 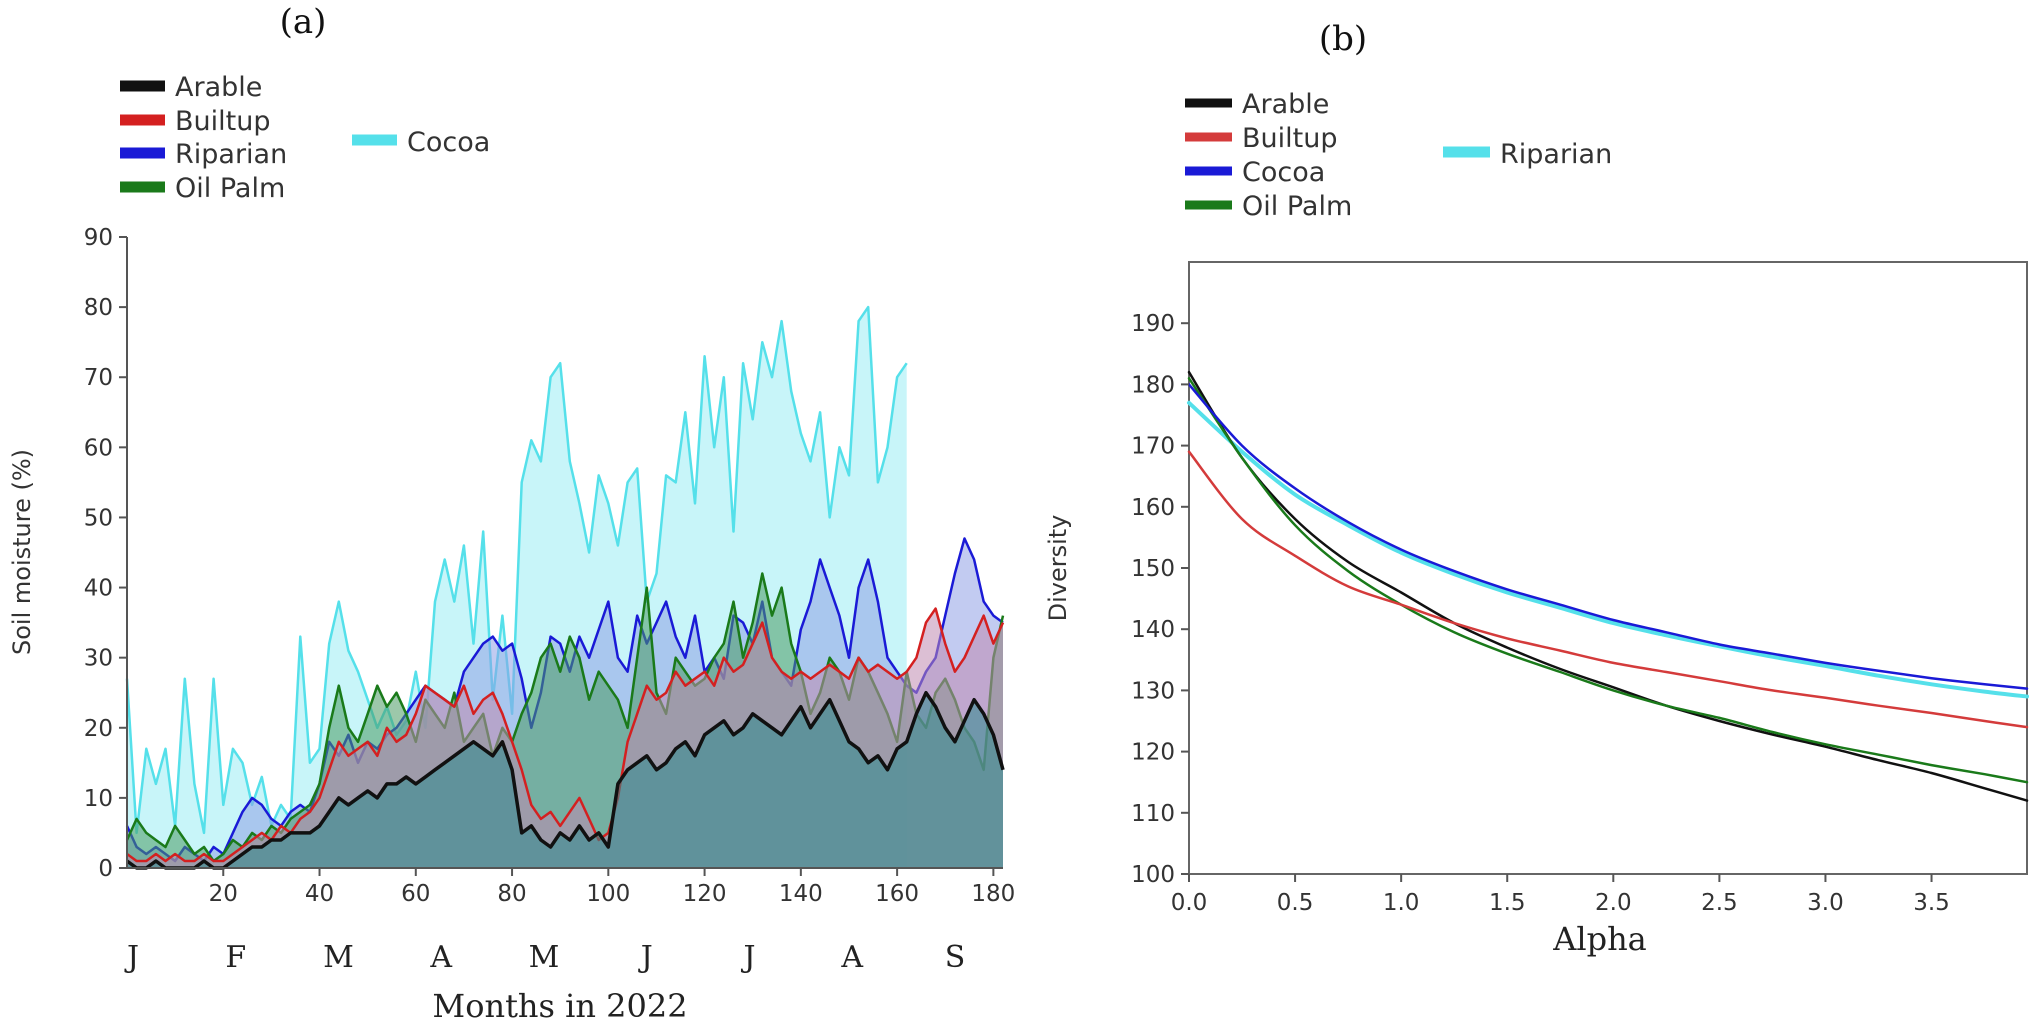 I want to click on x-tick-label: 20, so click(x=223, y=894).